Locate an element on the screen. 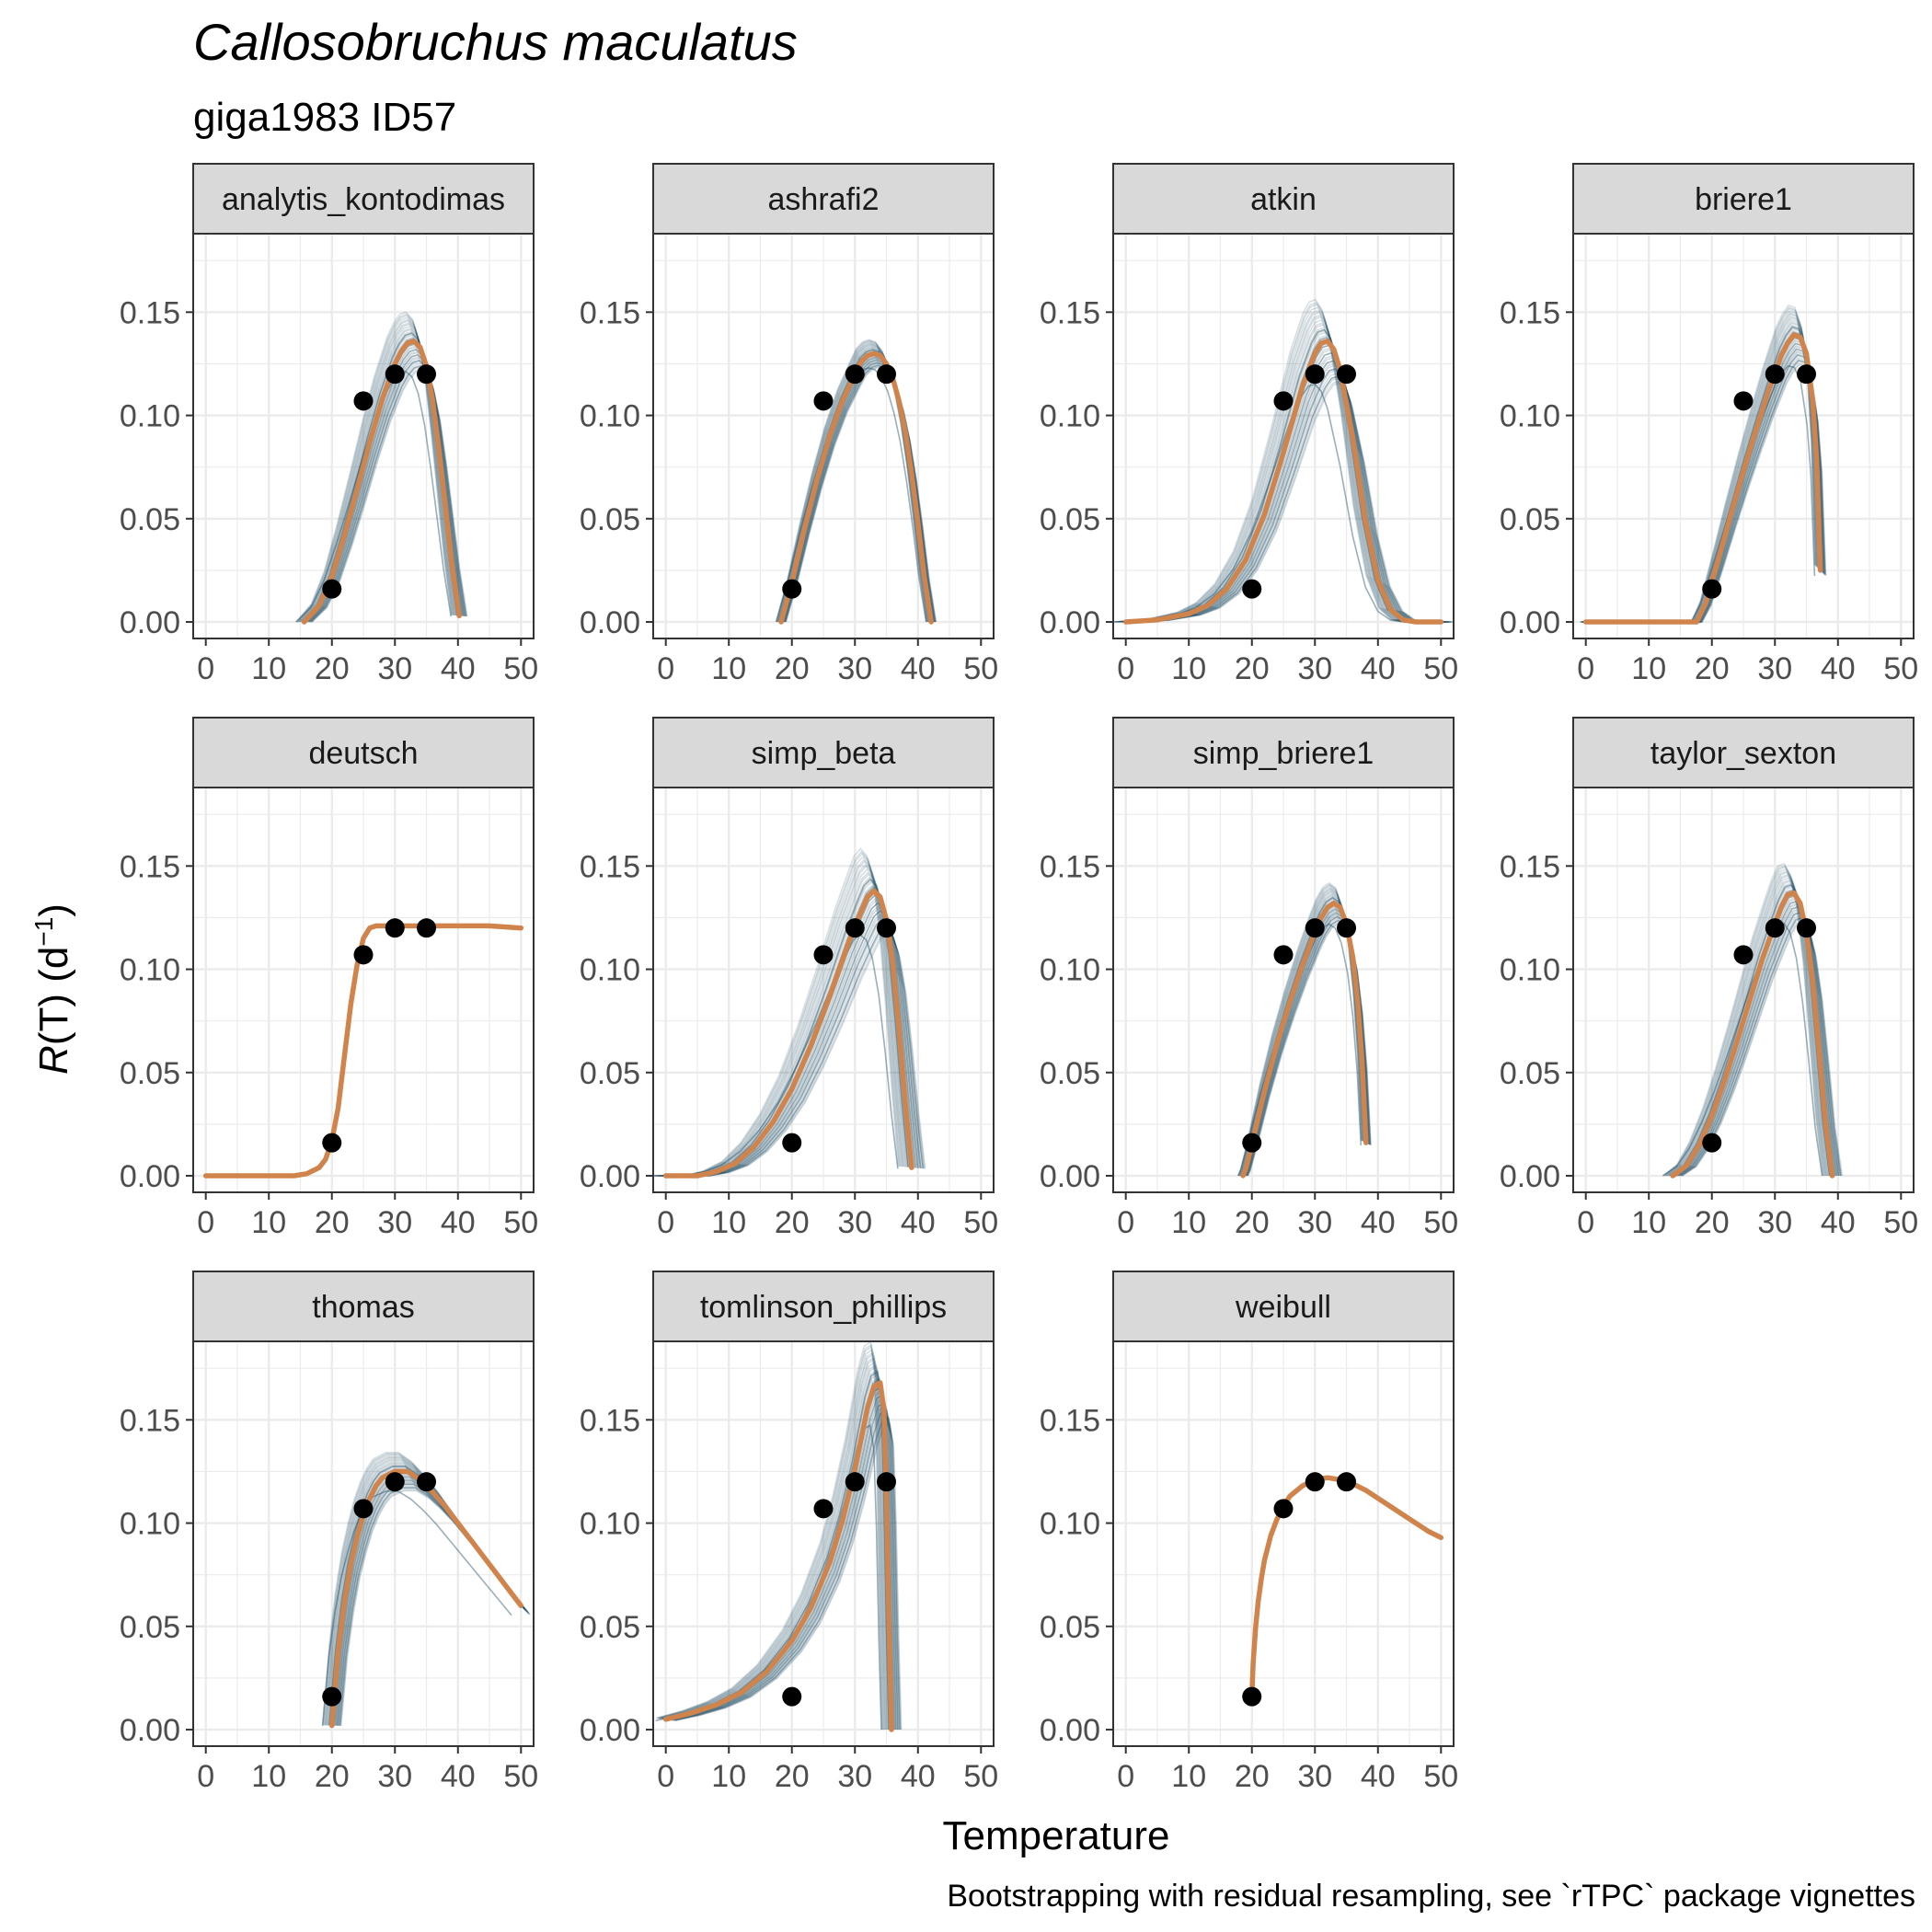 Image resolution: width=1932 pixels, height=1932 pixels. chart-title: Callosobruchus maculatus is located at coordinates (495, 42).